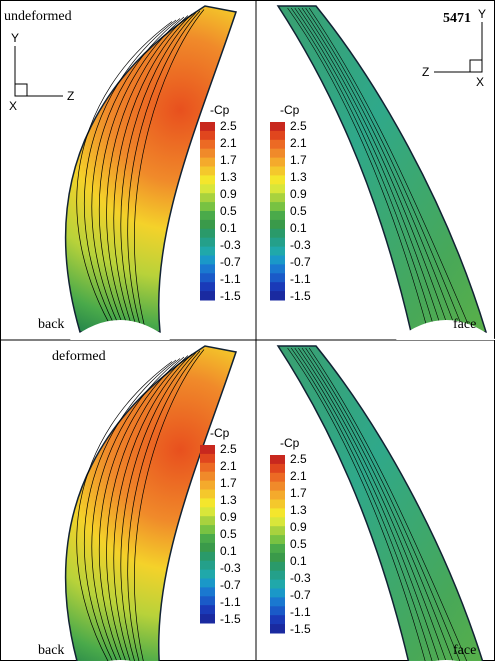 This screenshot has height=661, width=495. What do you see at coordinates (457, 18) in the screenshot?
I see `panel-id: 5471` at bounding box center [457, 18].